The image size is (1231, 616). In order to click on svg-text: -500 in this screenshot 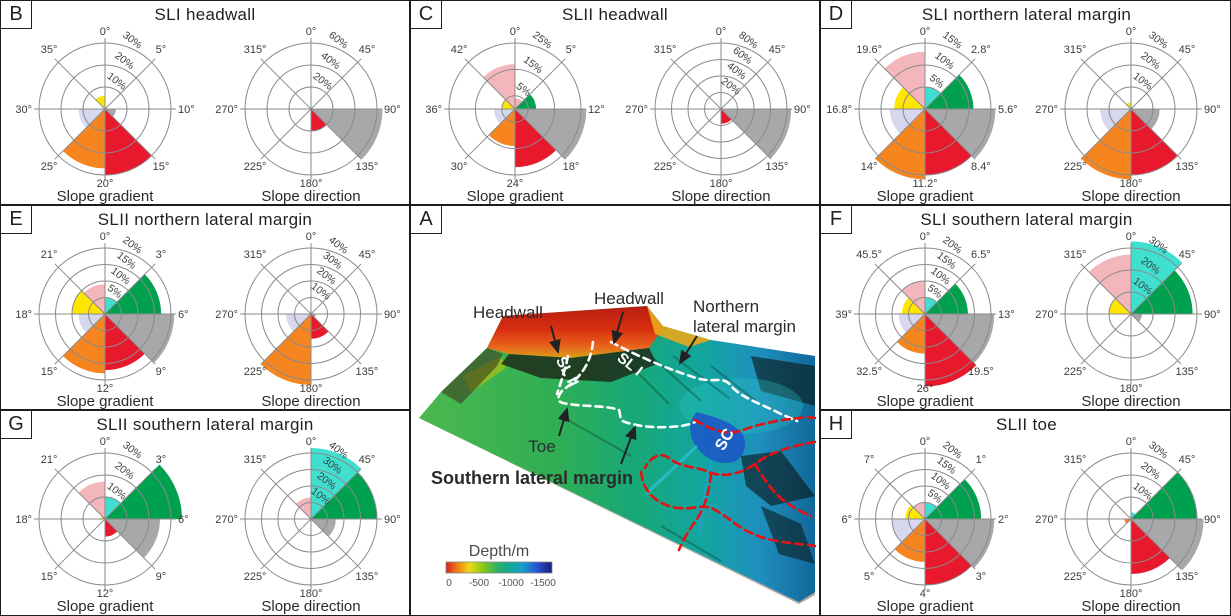, I will do `click(479, 583)`.